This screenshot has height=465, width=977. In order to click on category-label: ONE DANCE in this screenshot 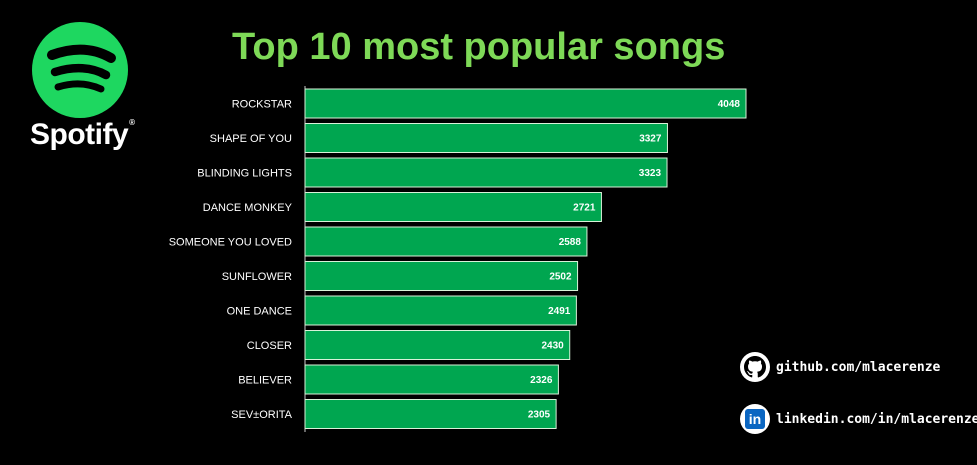, I will do `click(259, 312)`.